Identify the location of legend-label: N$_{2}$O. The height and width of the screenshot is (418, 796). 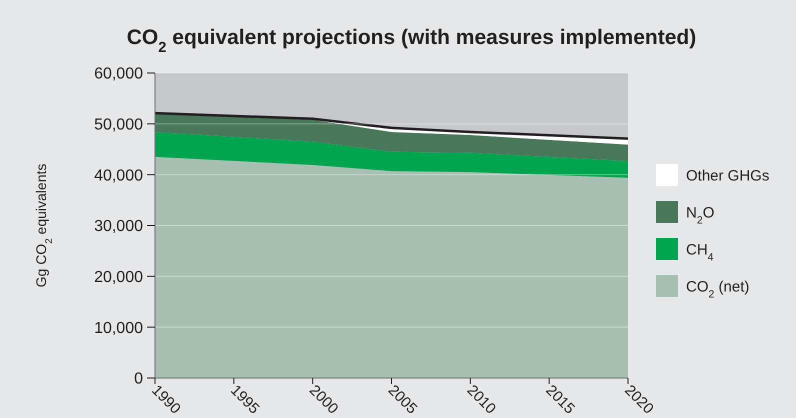
(700, 215).